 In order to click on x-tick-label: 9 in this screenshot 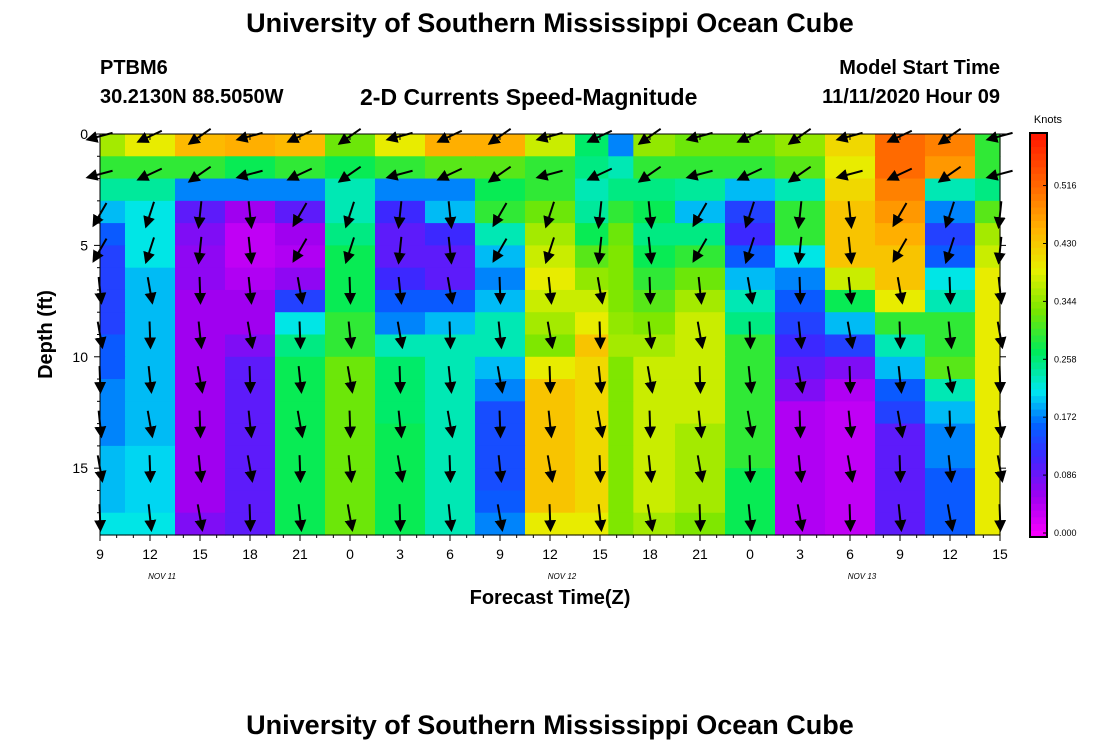, I will do `click(900, 554)`.